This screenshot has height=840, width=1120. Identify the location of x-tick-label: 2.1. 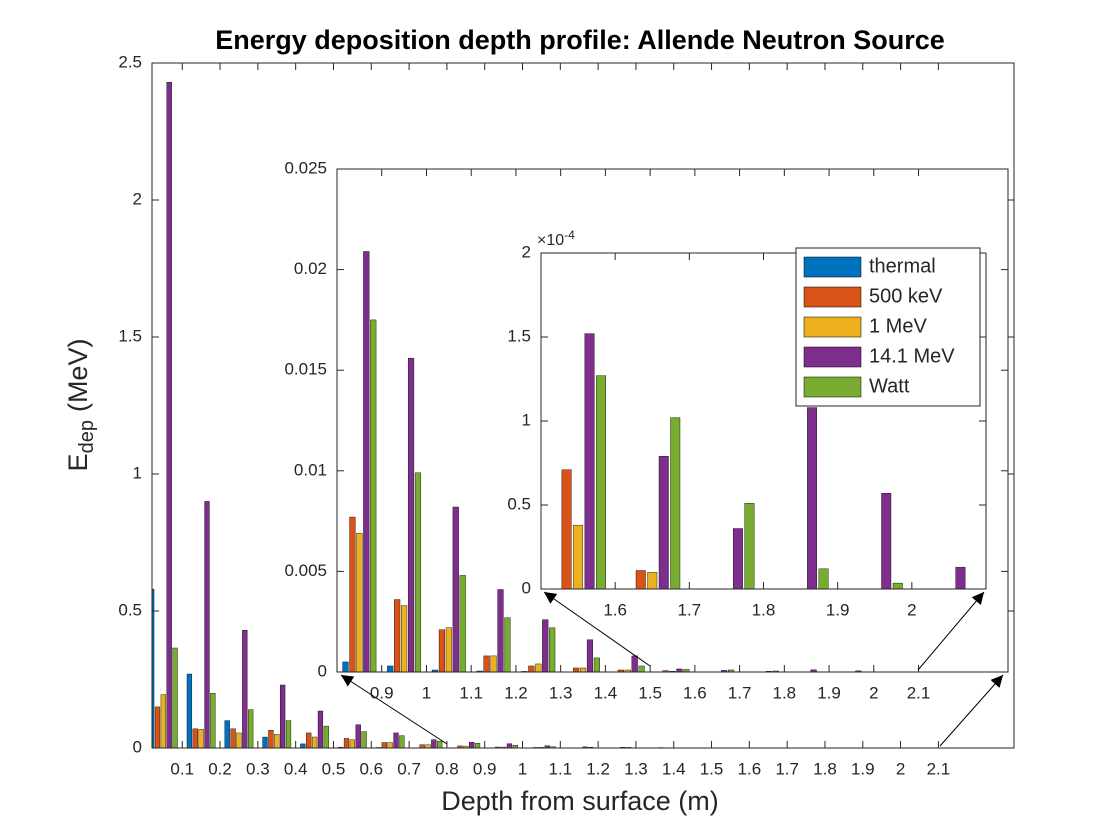
(939, 768).